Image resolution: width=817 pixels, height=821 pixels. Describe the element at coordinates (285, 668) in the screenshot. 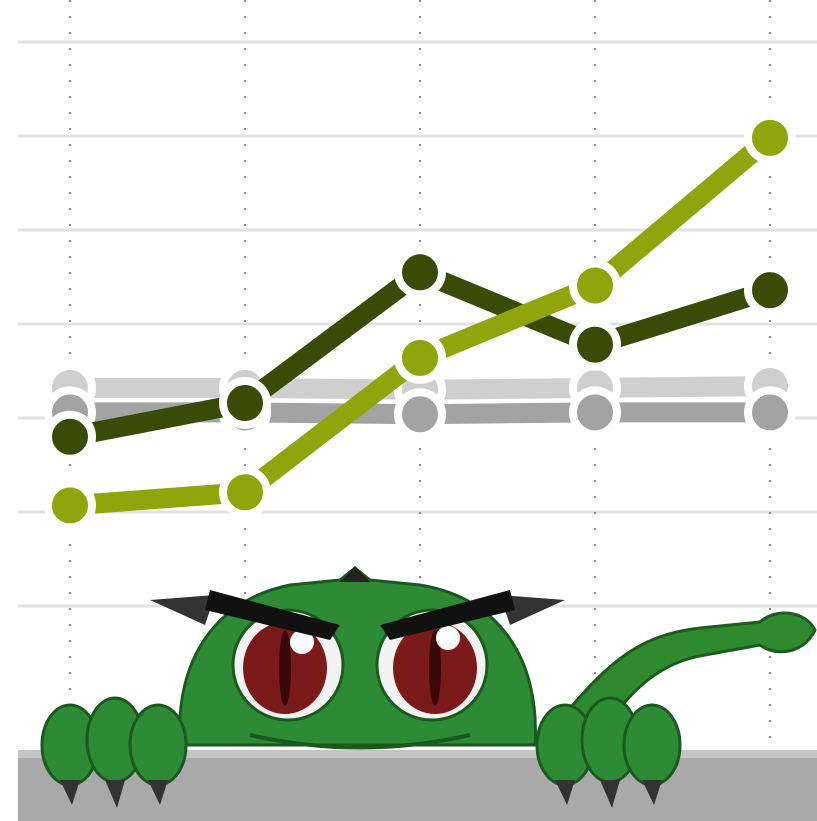

I see `pupil-left` at that location.